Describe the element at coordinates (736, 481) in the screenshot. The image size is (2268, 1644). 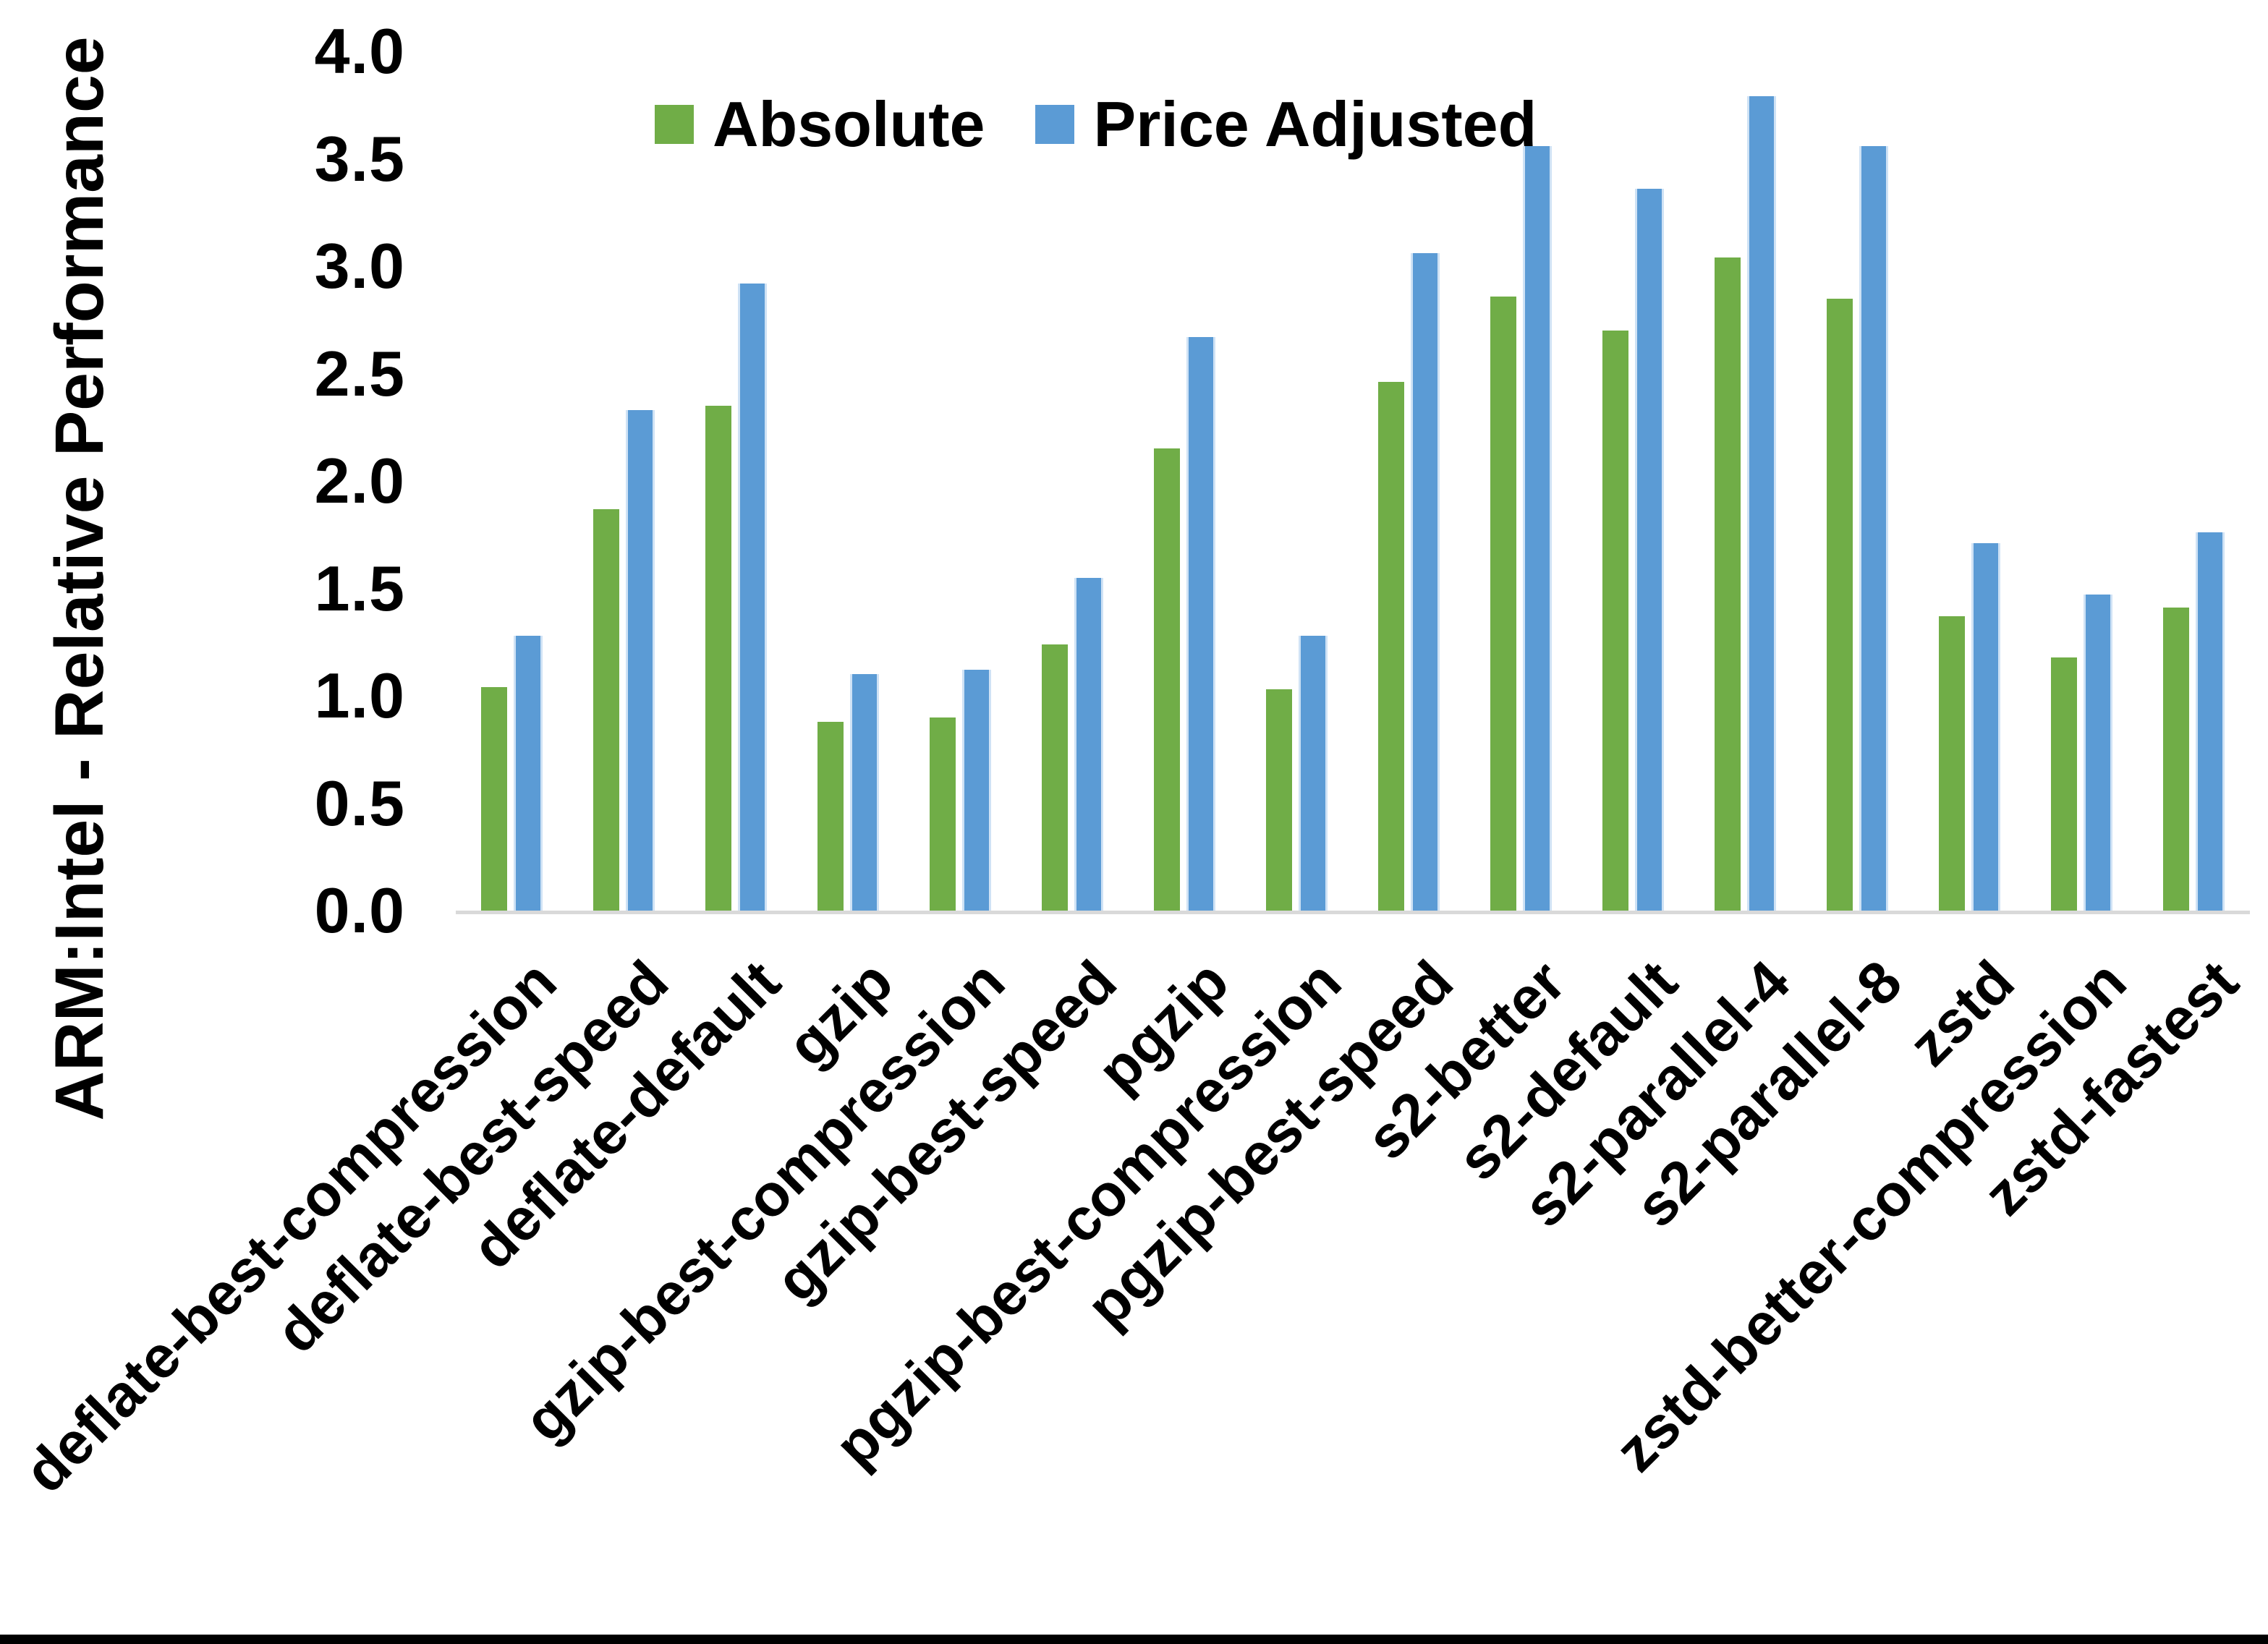
I see `category-deflate-default` at that location.